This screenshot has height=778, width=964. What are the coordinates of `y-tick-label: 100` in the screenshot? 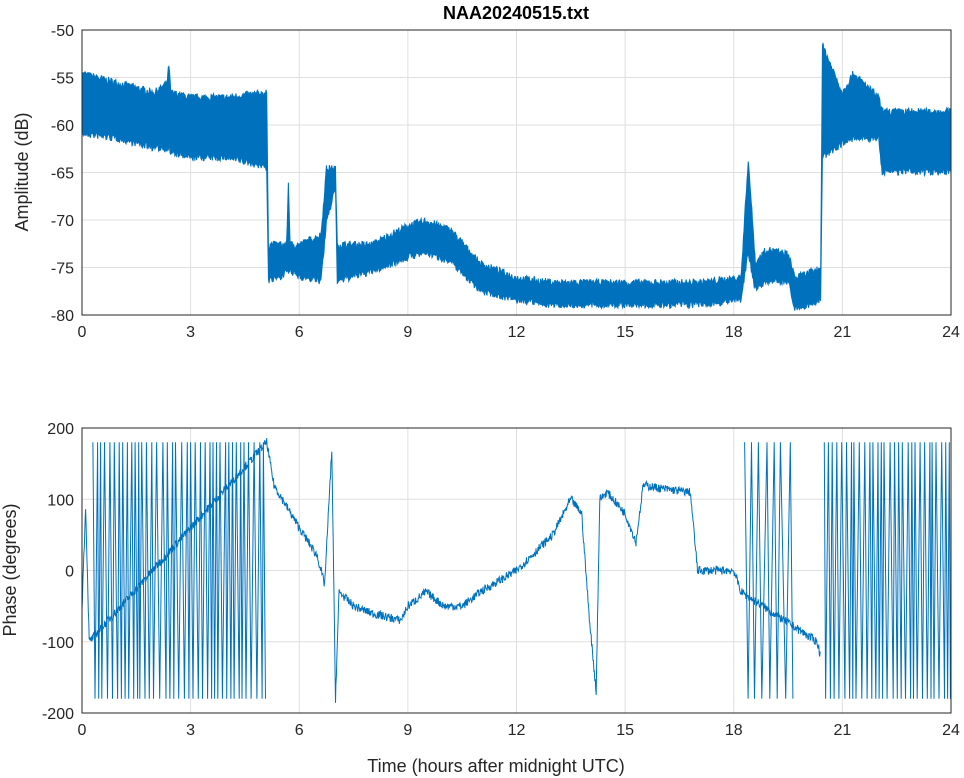 It's located at (60, 500).